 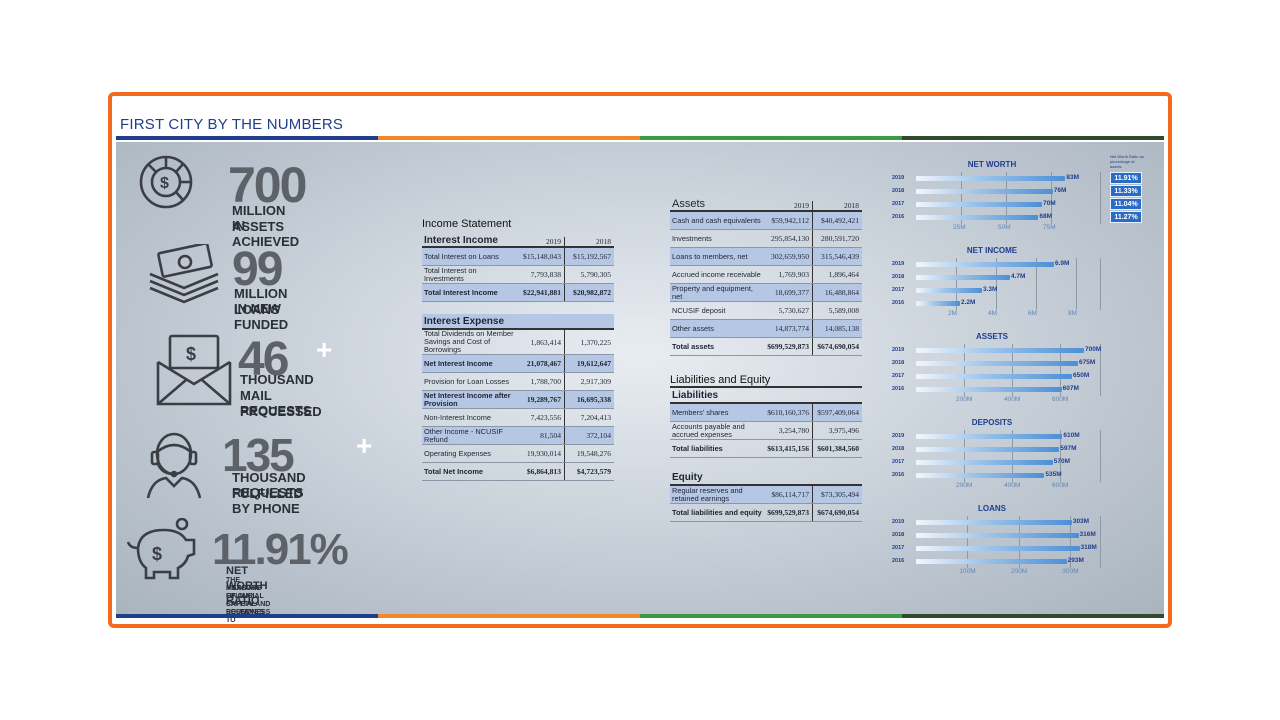 What do you see at coordinates (788, 412) in the screenshot?
I see `value-2019: $610,160,376` at bounding box center [788, 412].